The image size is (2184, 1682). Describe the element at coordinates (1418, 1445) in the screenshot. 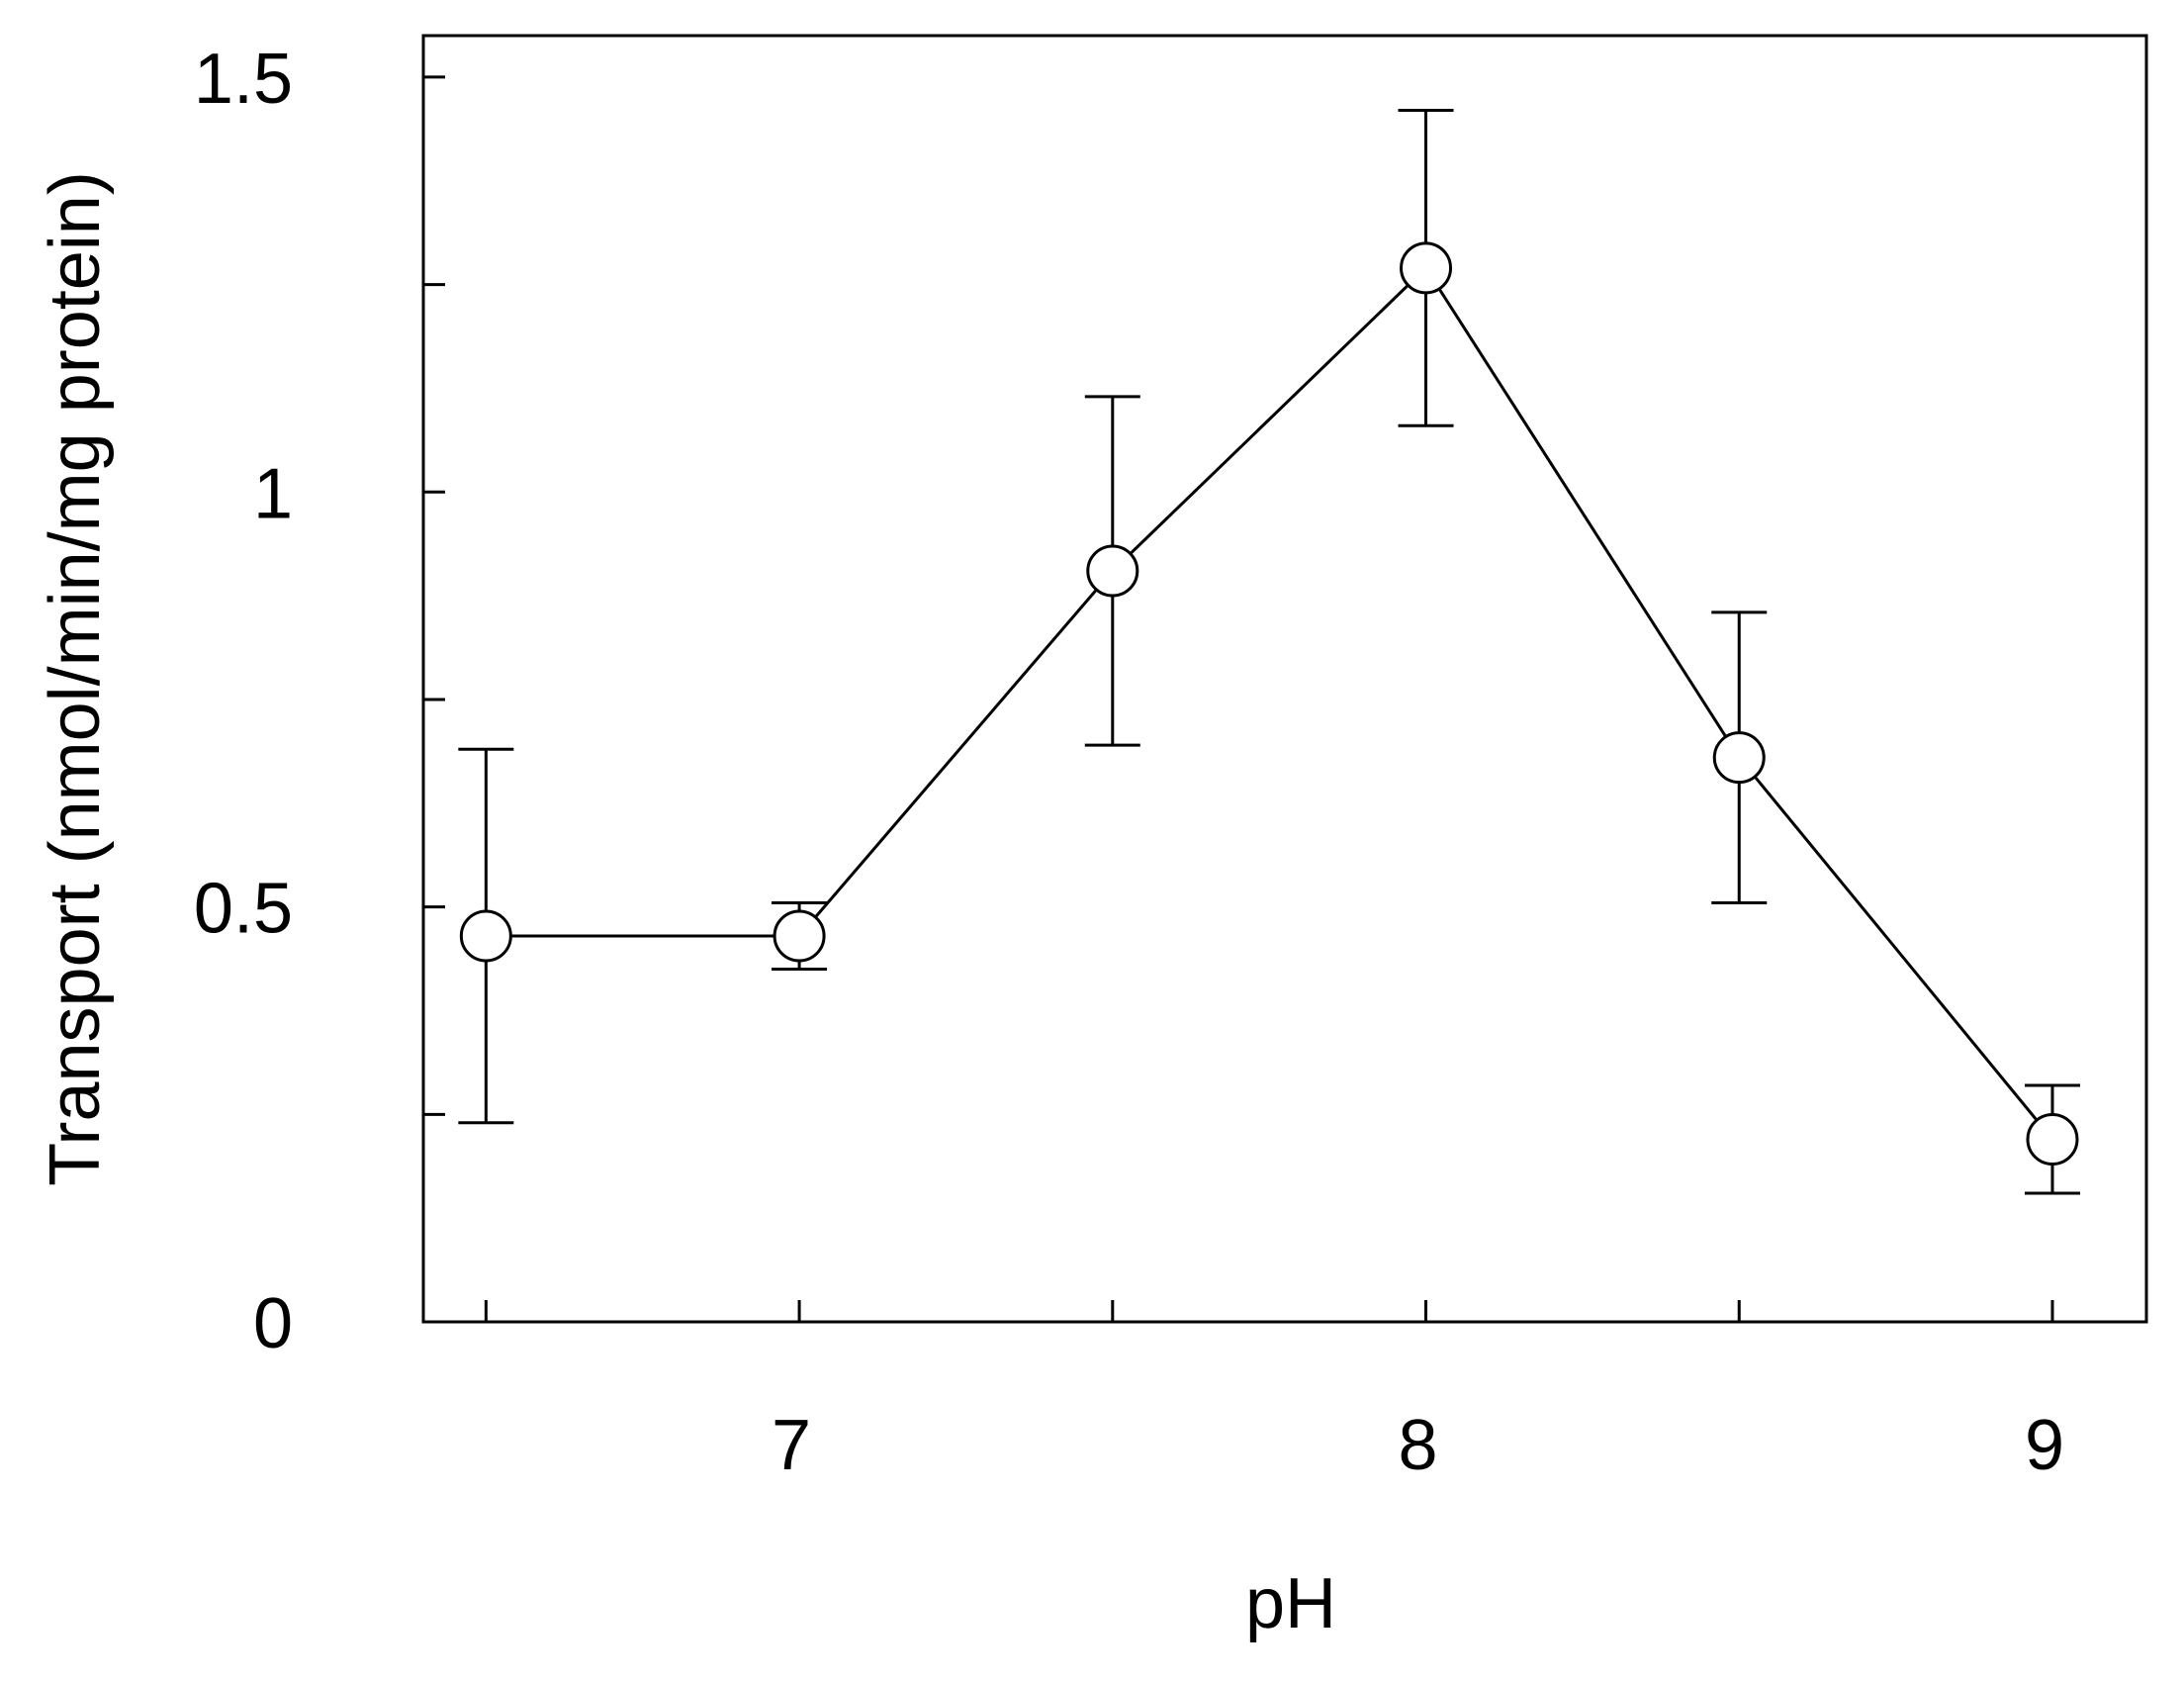

I see `x-tick-label: 8` at that location.